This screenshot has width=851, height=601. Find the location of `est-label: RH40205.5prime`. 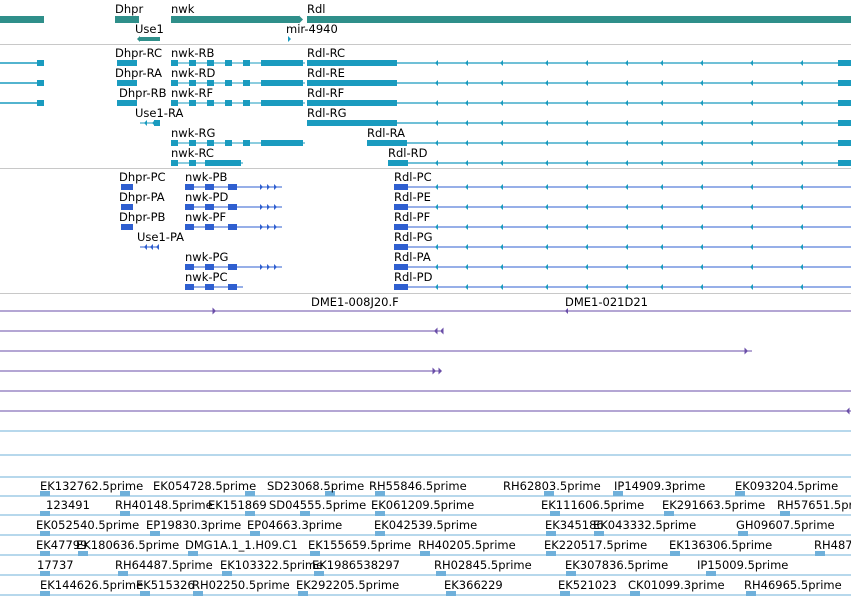

est-label: RH40205.5prime is located at coordinates (467, 545).